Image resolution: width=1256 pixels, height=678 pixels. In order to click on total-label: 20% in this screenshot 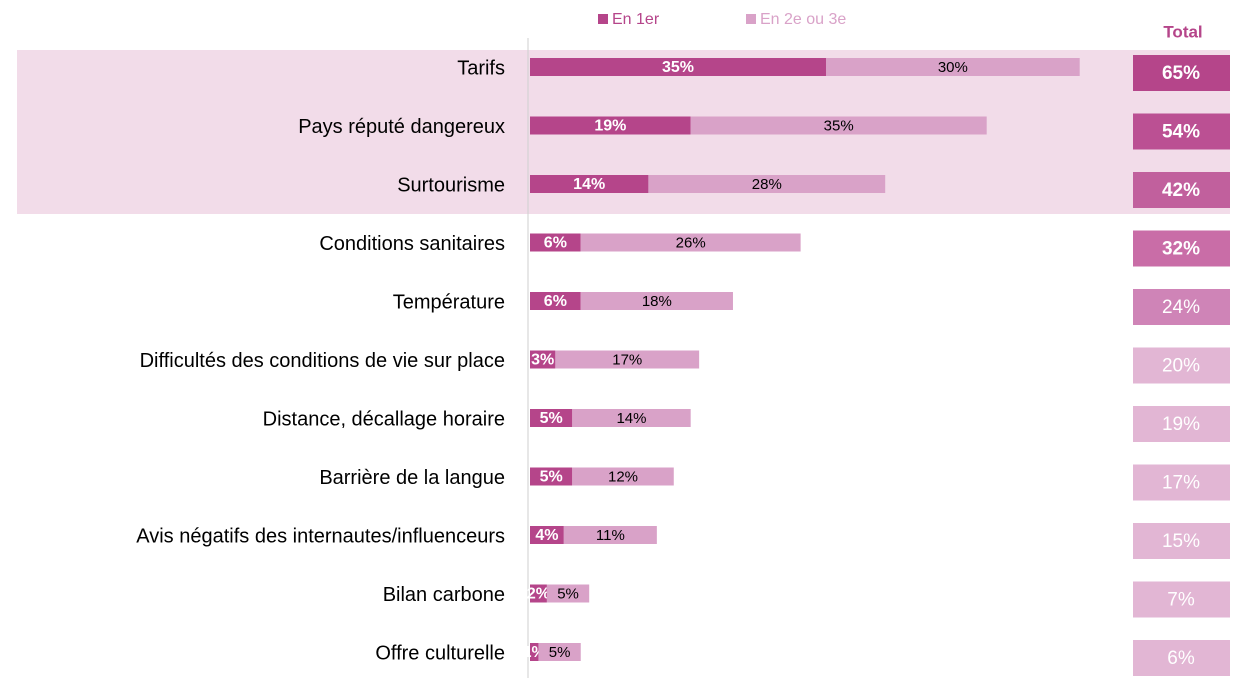, I will do `click(1181, 366)`.